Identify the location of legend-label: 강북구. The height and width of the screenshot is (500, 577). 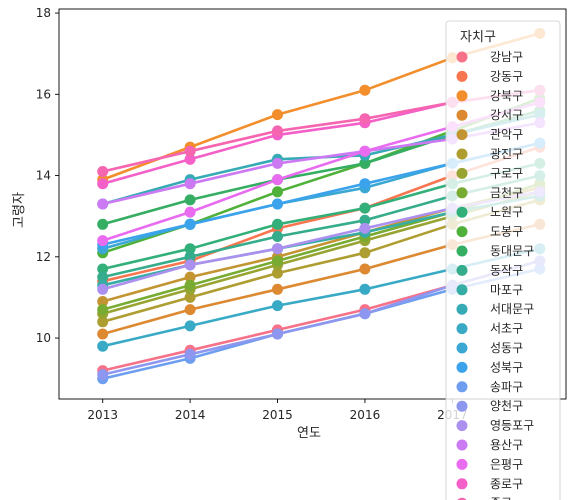
(506, 96).